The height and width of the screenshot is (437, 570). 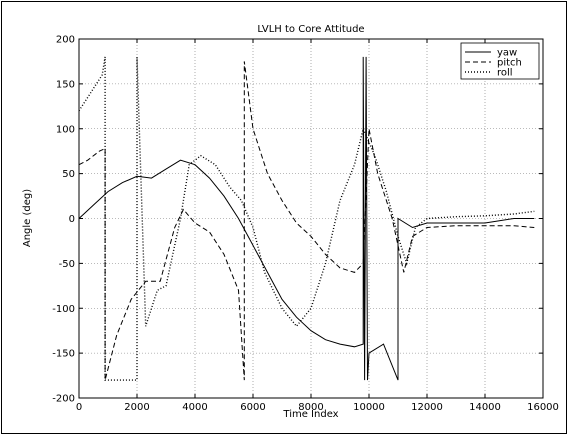 What do you see at coordinates (485, 407) in the screenshot?
I see `x-tick-label: 14000` at bounding box center [485, 407].